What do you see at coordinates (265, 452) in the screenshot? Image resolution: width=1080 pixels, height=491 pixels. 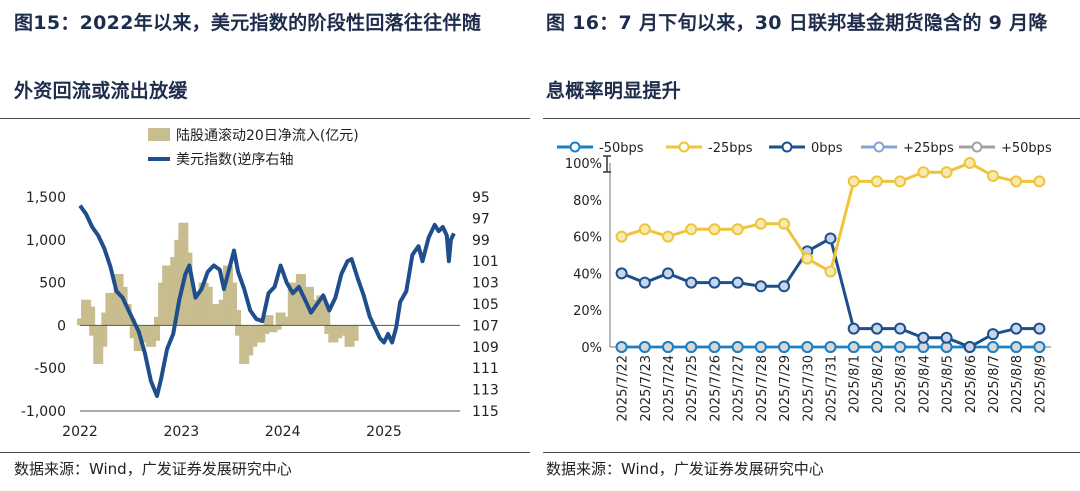 I see `left-bottom-rule` at bounding box center [265, 452].